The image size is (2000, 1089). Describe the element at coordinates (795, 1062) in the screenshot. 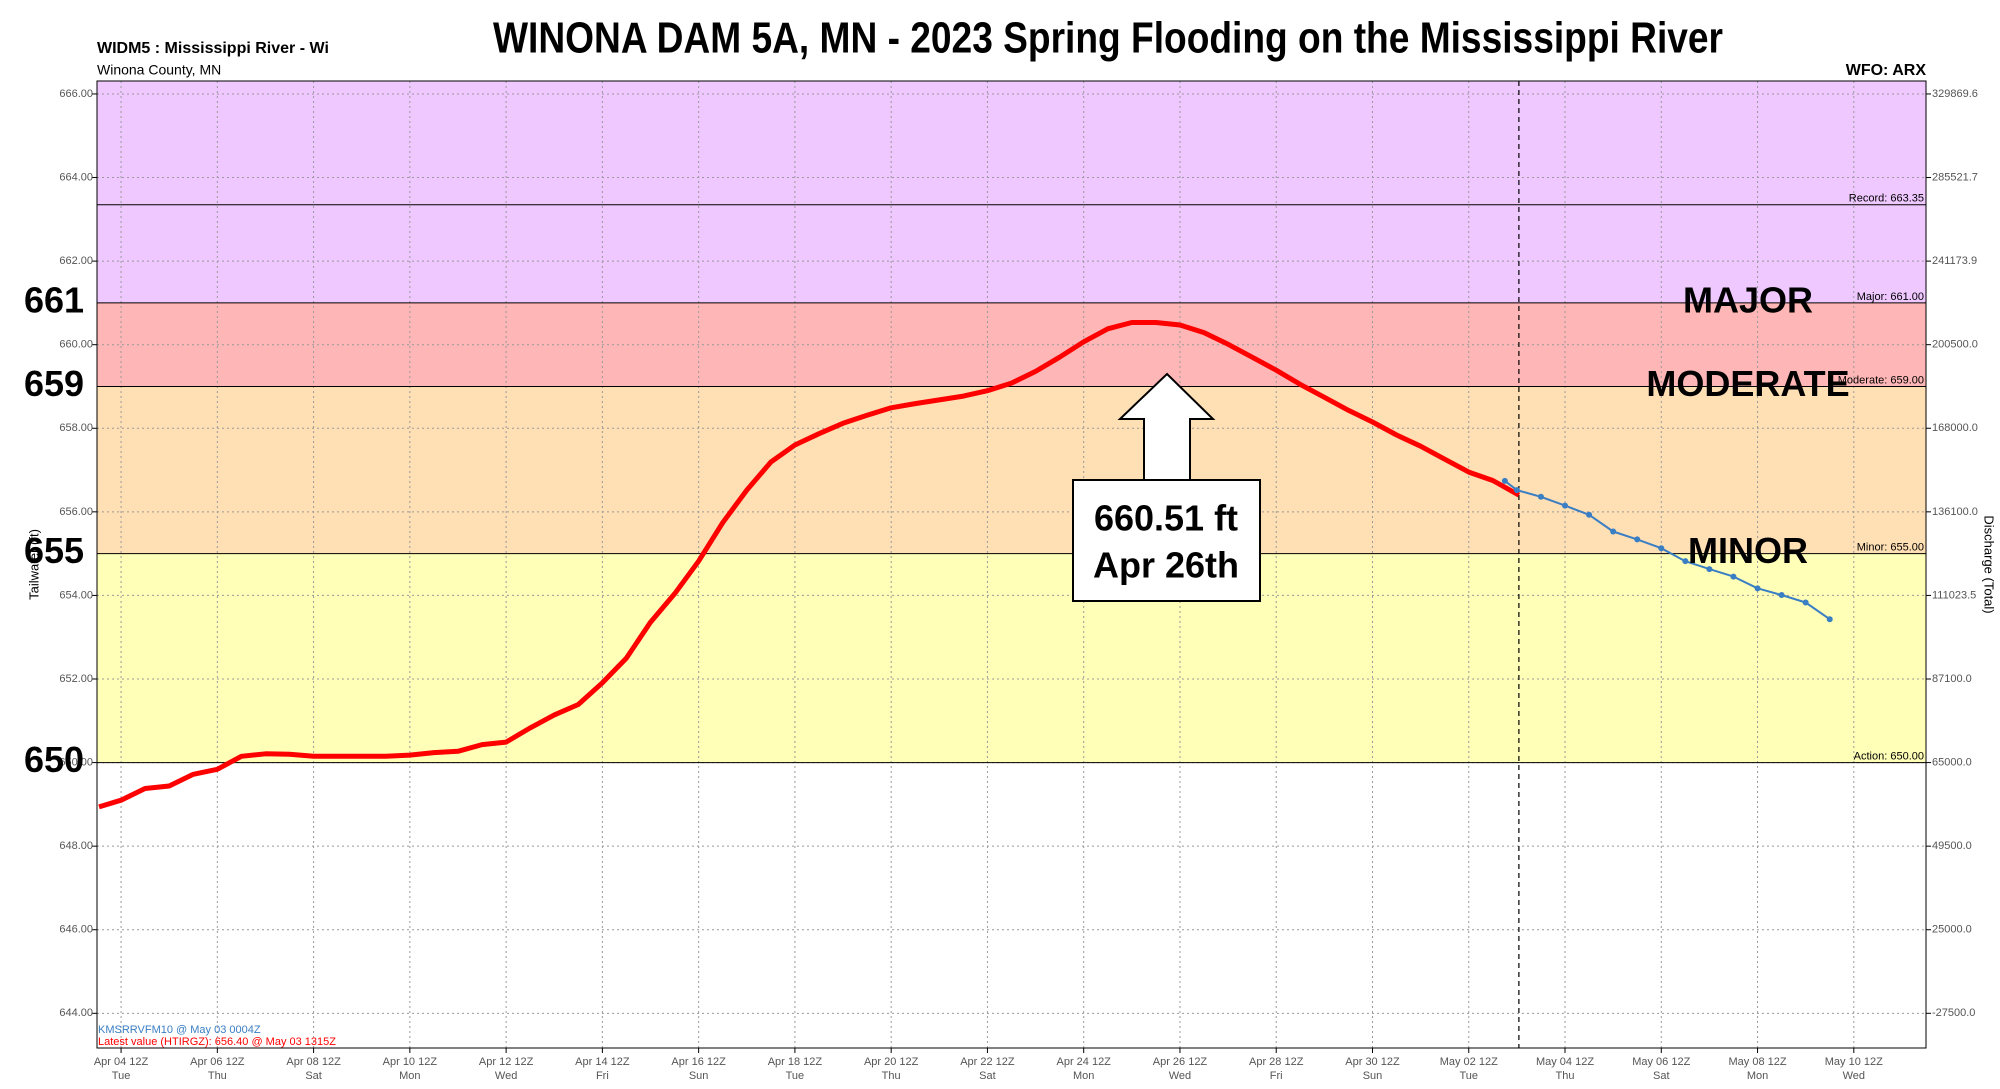

I see `x-tick-label: Apr 18 12Z` at that location.